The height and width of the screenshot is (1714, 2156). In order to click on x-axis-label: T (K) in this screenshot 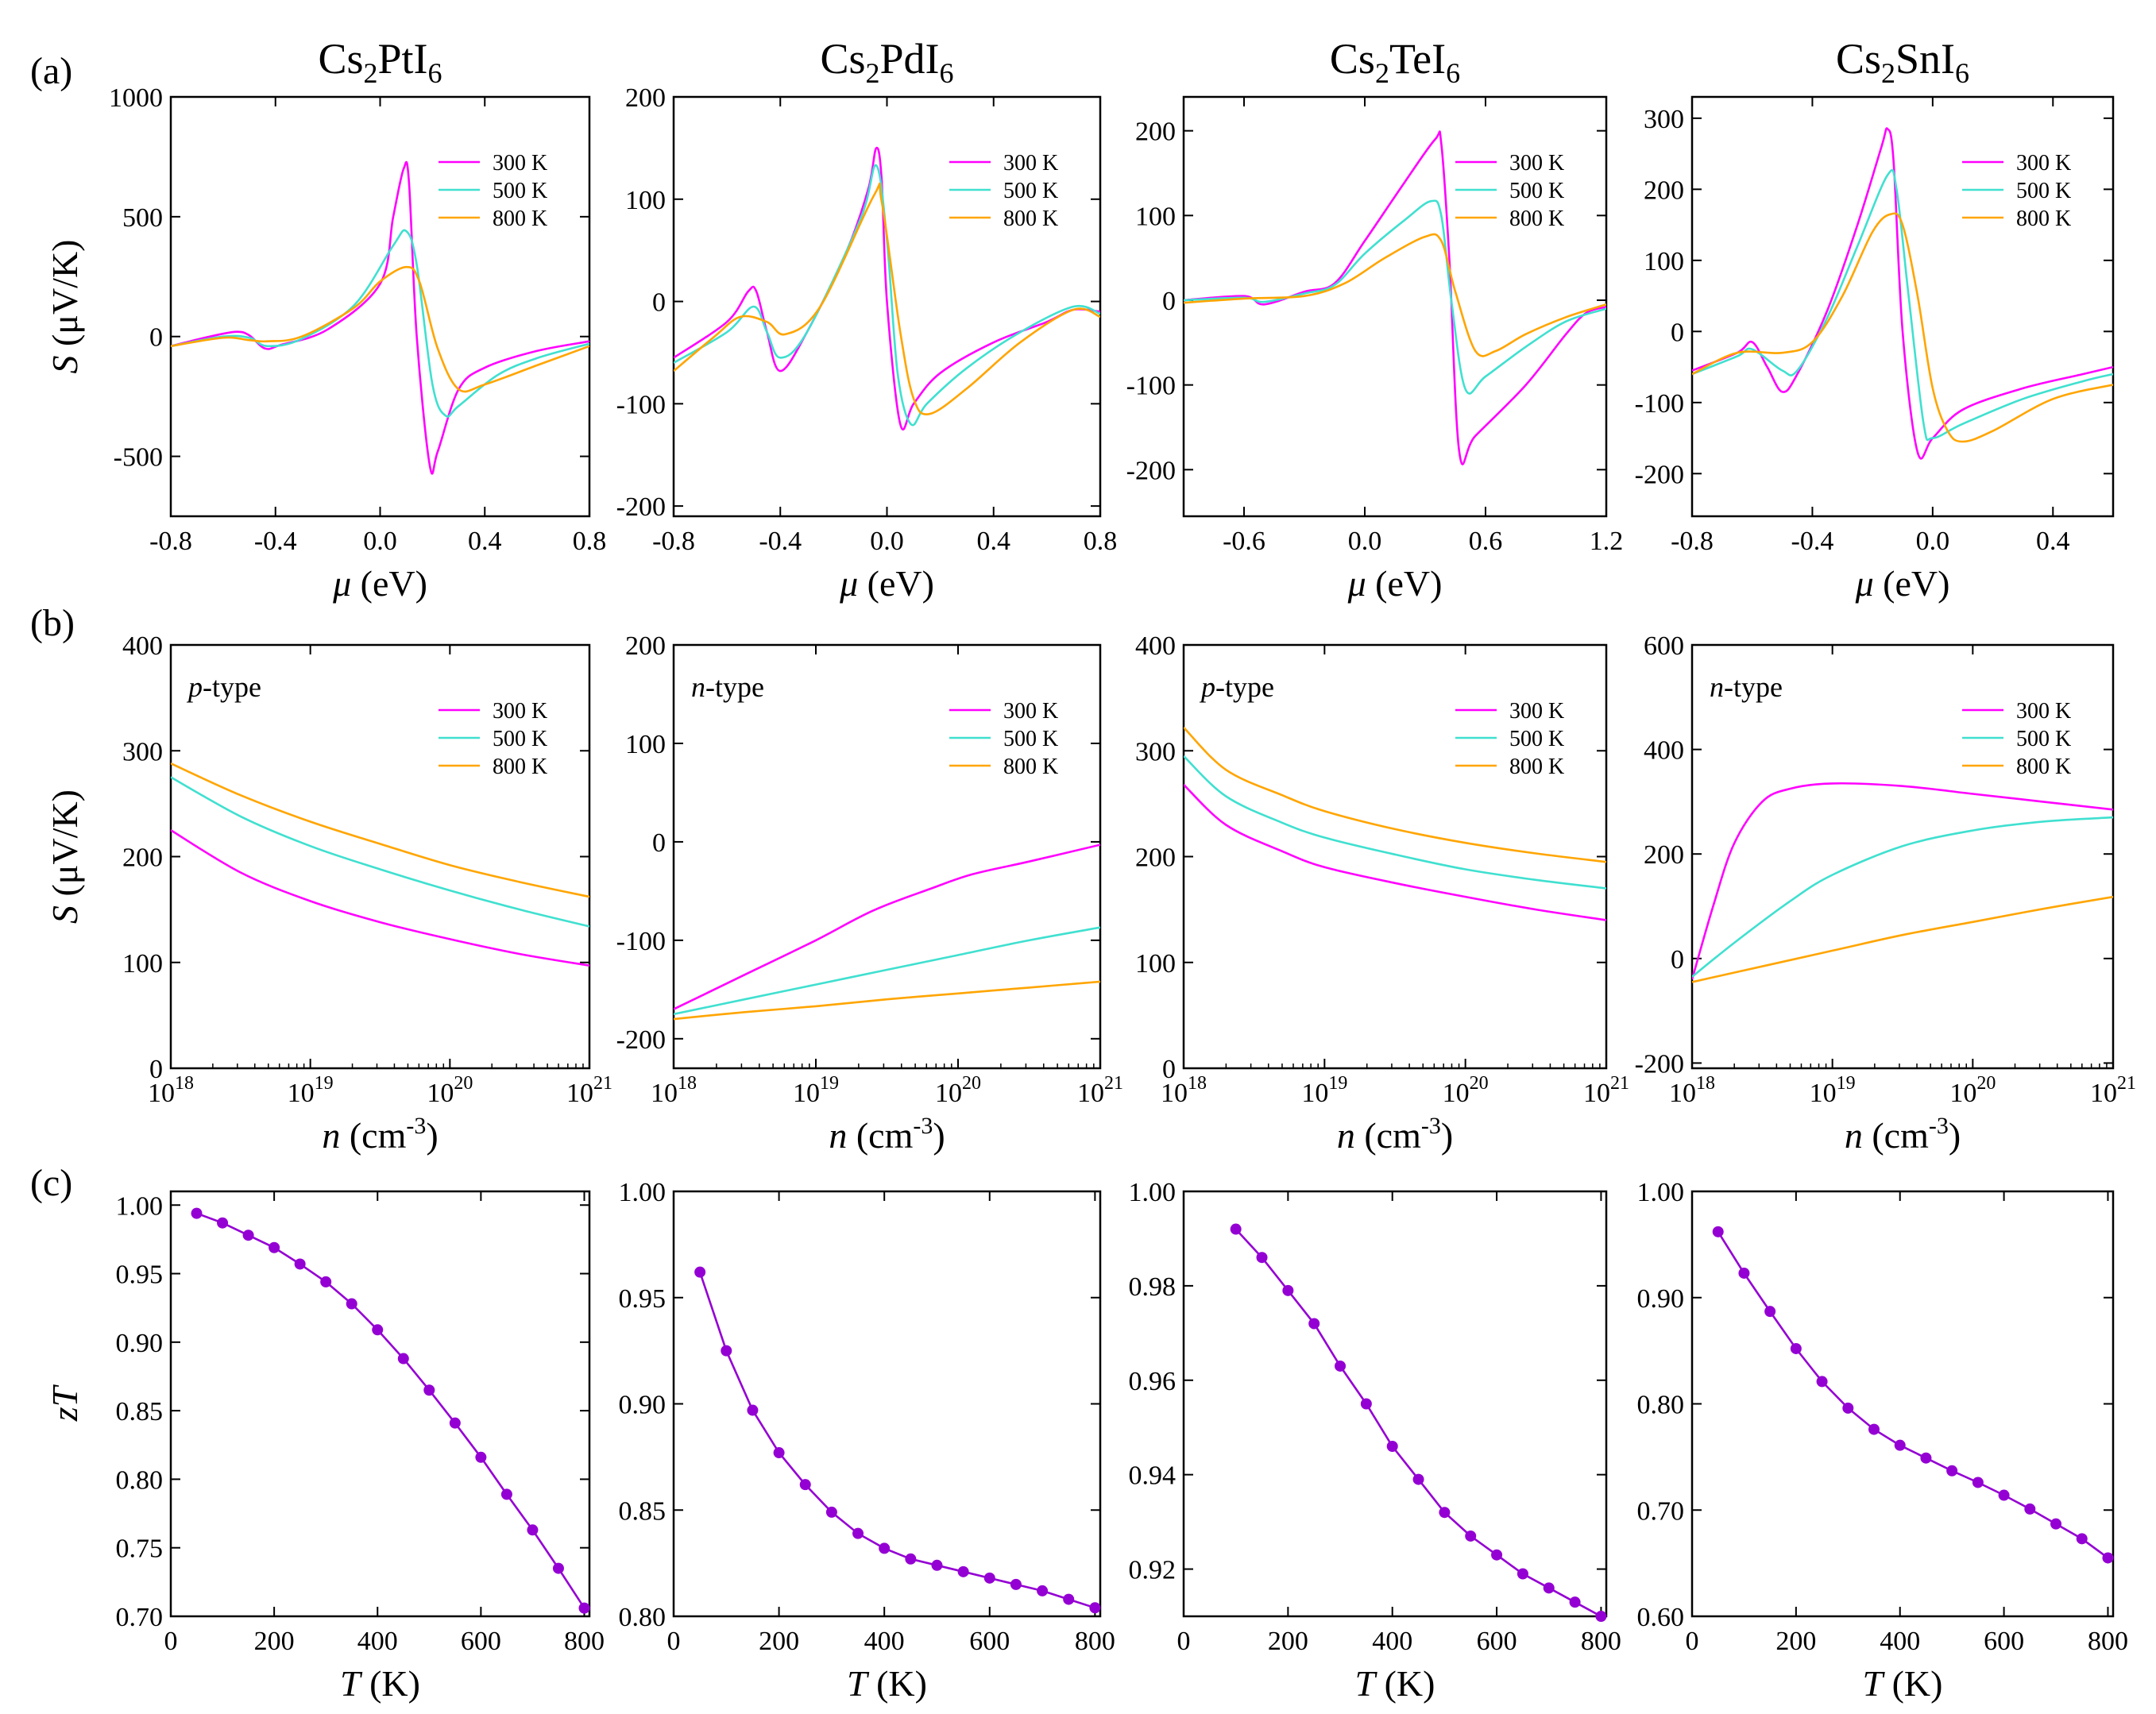, I will do `click(1395, 1683)`.